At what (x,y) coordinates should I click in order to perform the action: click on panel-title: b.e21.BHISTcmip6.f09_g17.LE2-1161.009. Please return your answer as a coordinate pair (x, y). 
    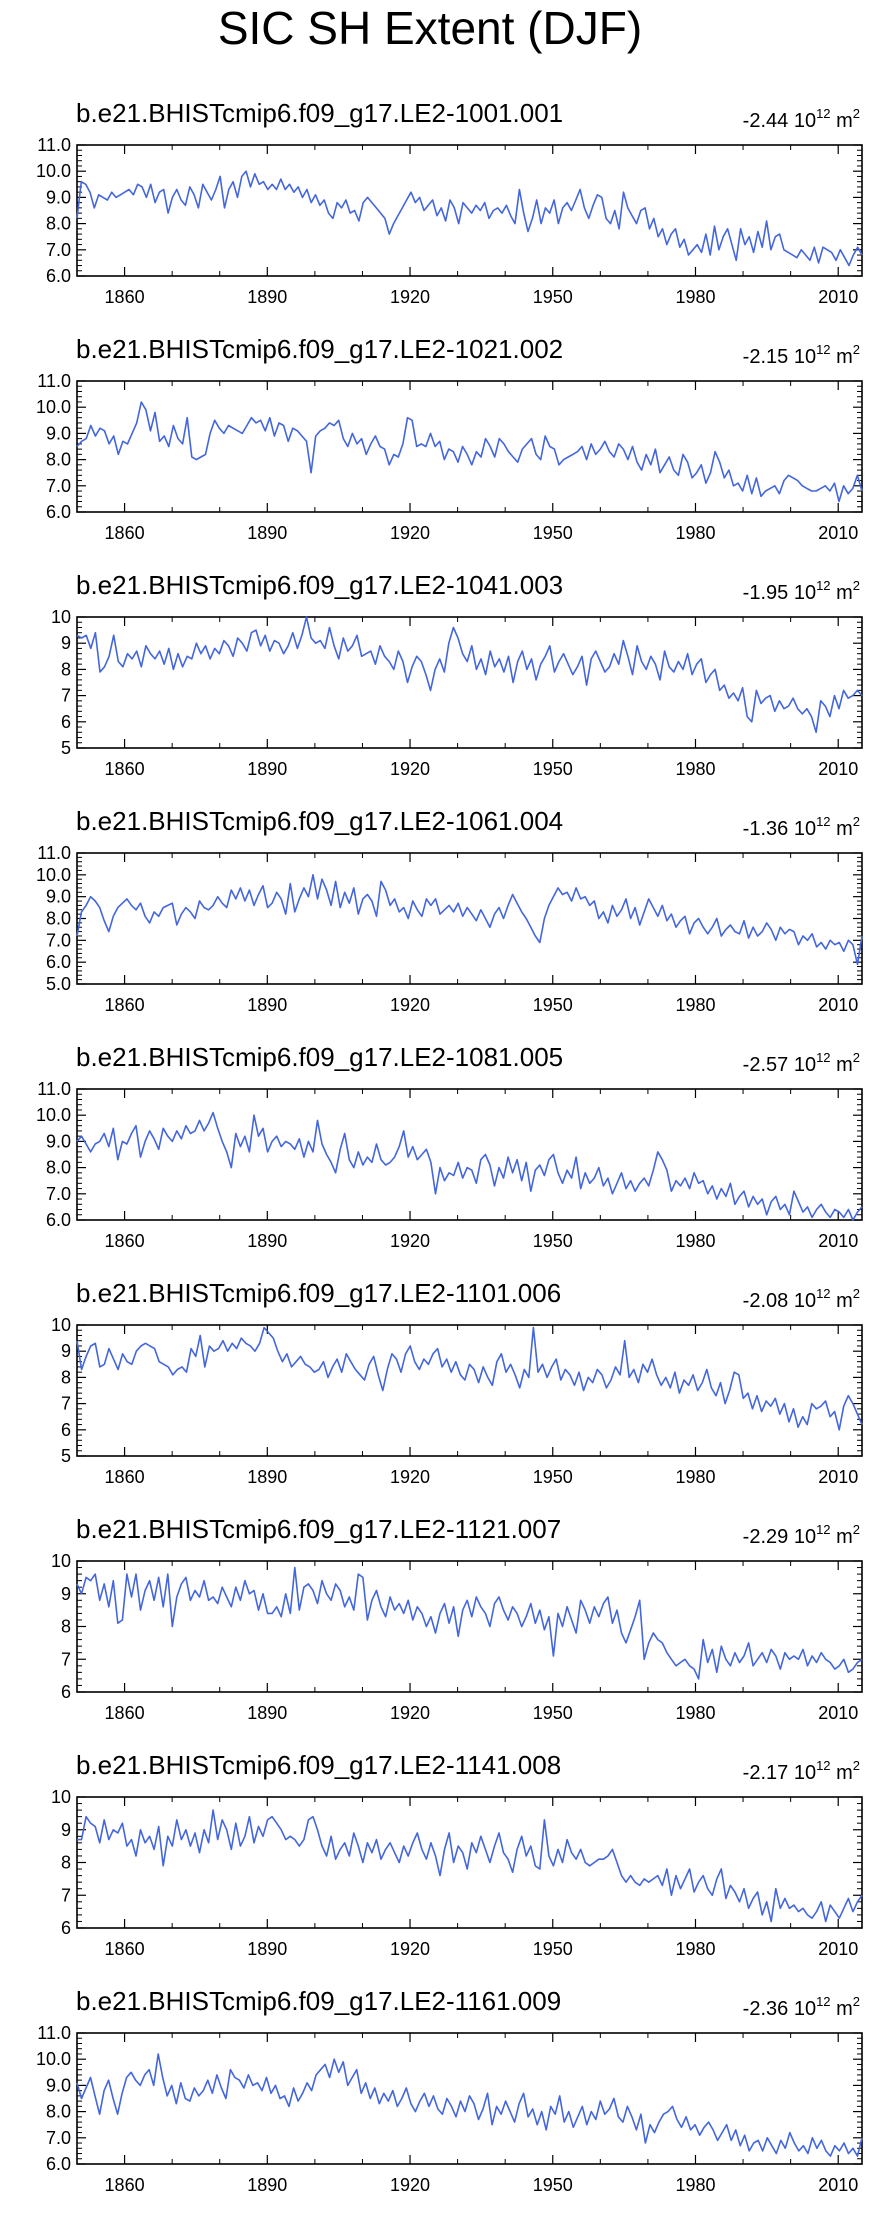
    Looking at the image, I should click on (318, 2001).